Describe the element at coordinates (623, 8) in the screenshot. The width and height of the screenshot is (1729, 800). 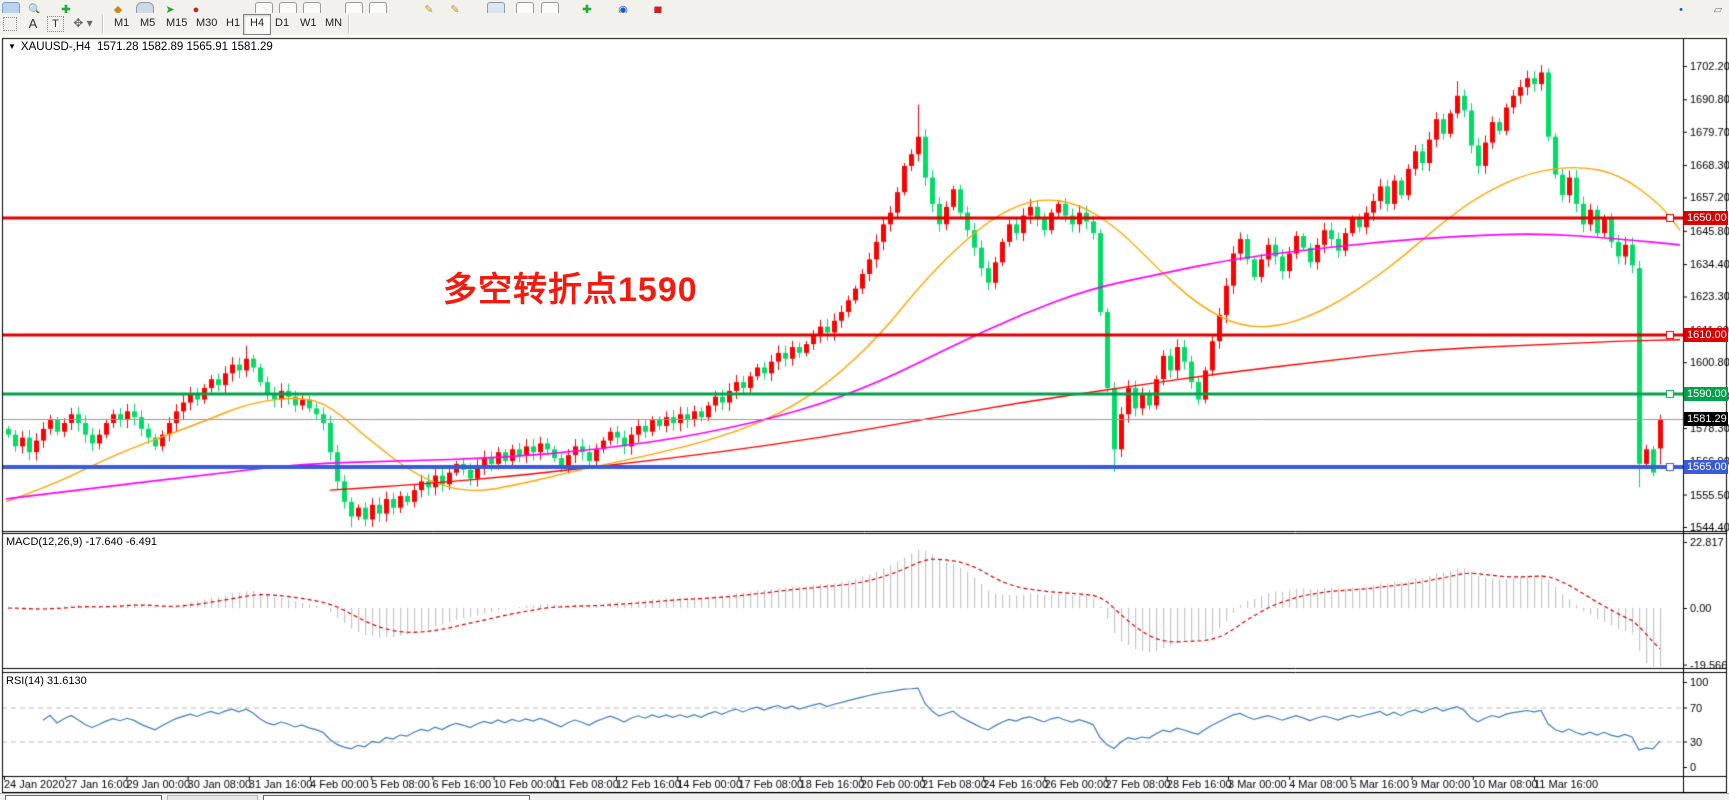
I see `autotrade-icon: ◉` at that location.